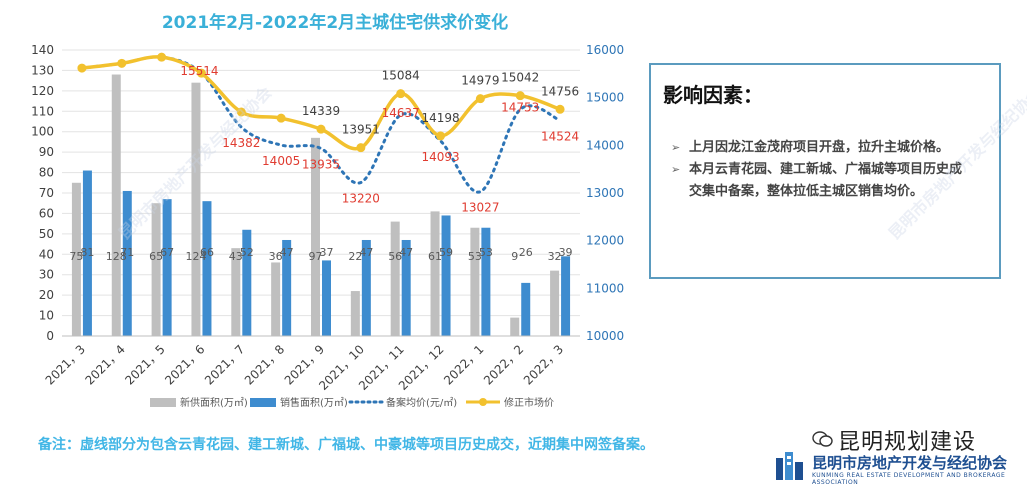 The width and height of the screenshot is (1027, 486). What do you see at coordinates (46, 234) in the screenshot?
I see `y-left-tick-label: 50` at bounding box center [46, 234].